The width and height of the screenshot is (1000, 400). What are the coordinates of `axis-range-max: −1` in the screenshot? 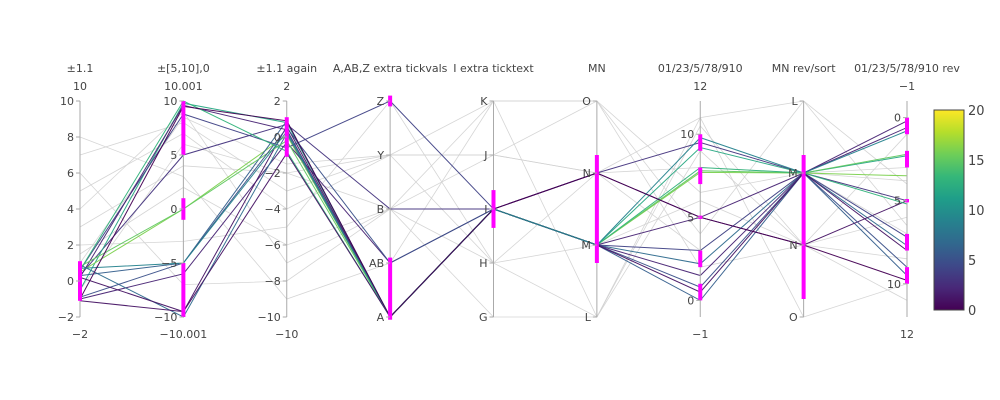 It's located at (907, 86).